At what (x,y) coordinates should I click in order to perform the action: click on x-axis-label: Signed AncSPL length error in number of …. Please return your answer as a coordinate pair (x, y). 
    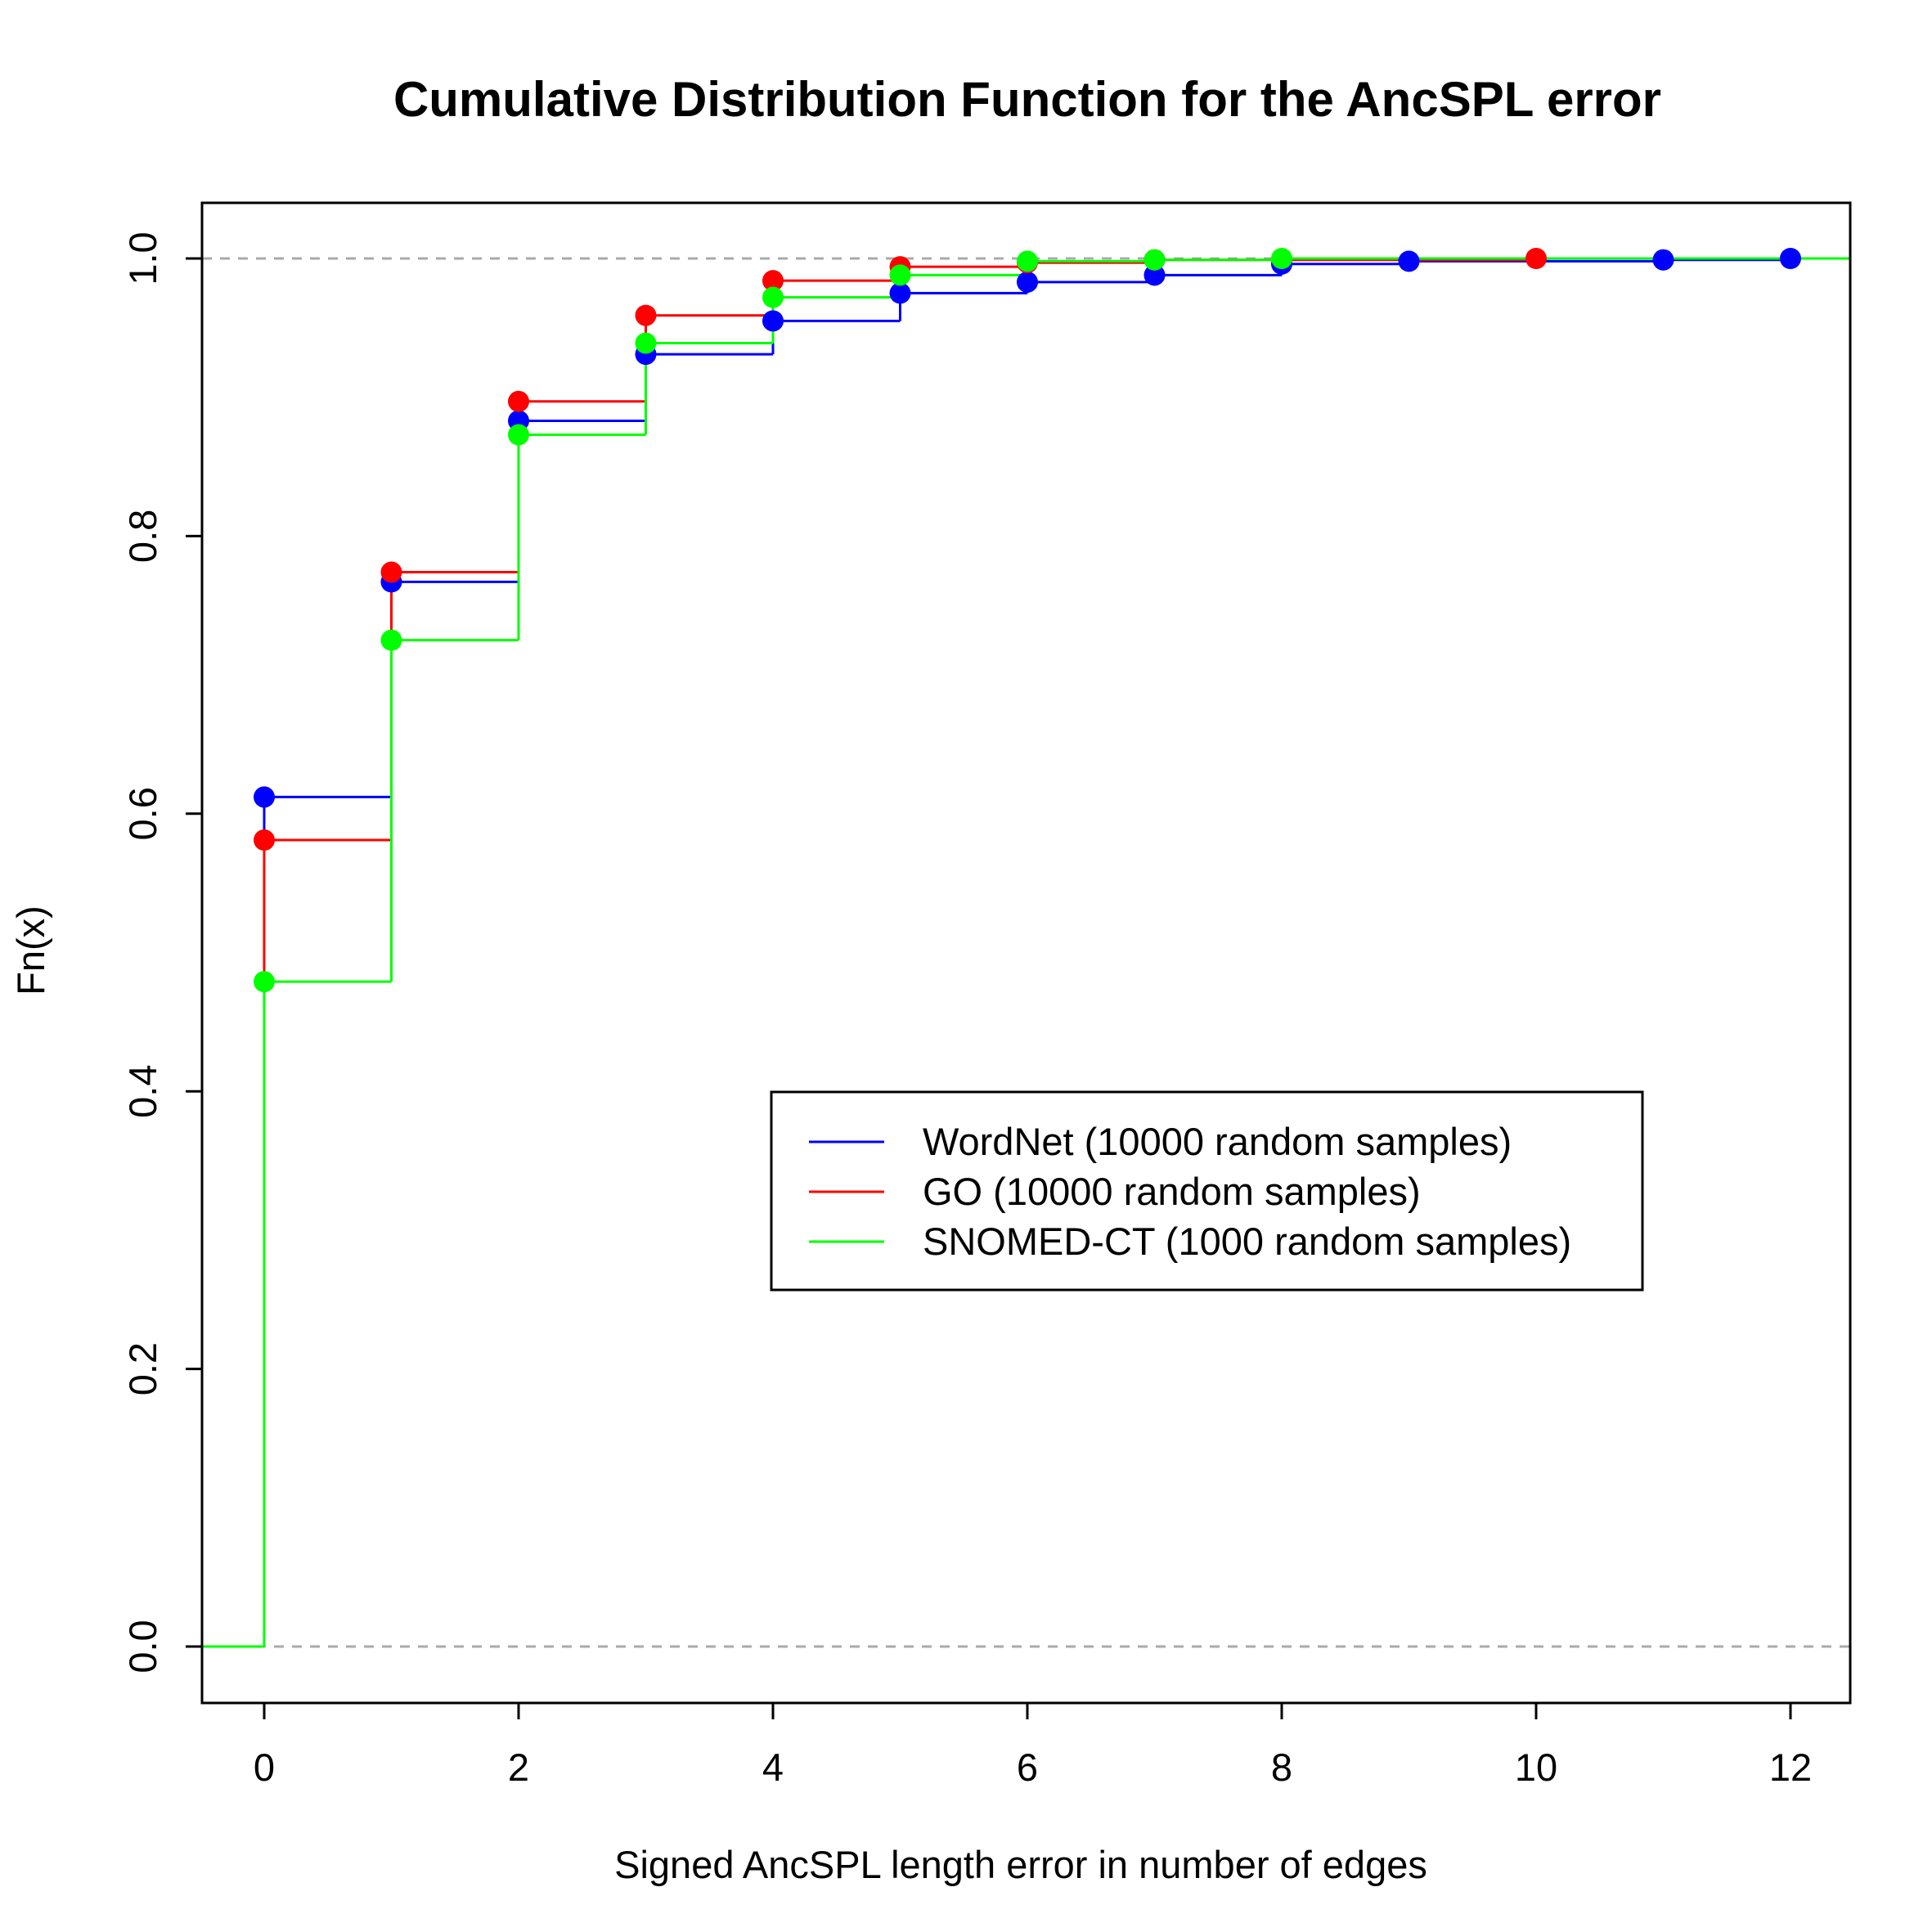
    Looking at the image, I should click on (1020, 1864).